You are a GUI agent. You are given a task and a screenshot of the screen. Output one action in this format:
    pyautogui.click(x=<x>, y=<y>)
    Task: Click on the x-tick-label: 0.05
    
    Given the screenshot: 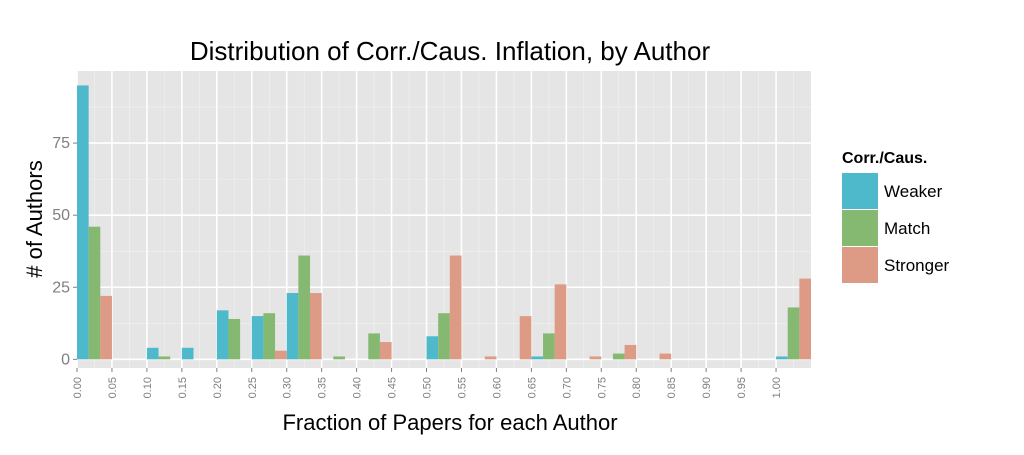 What is the action you would take?
    pyautogui.click(x=113, y=387)
    